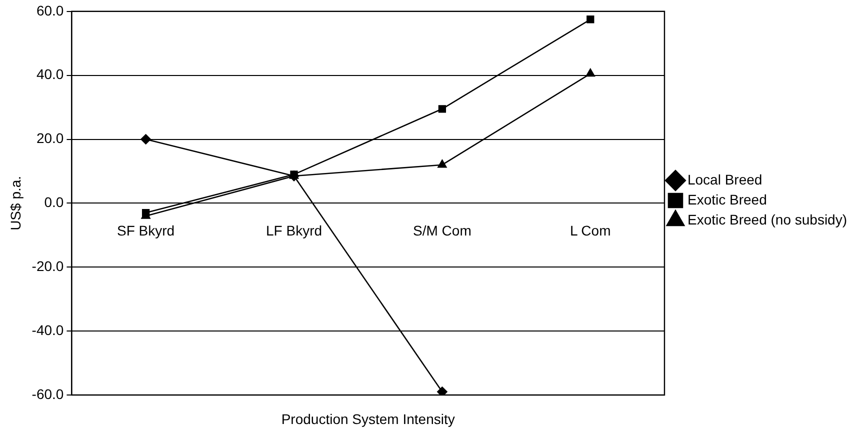 The width and height of the screenshot is (863, 431). What do you see at coordinates (727, 199) in the screenshot?
I see `legend-label: Exotic Breed` at bounding box center [727, 199].